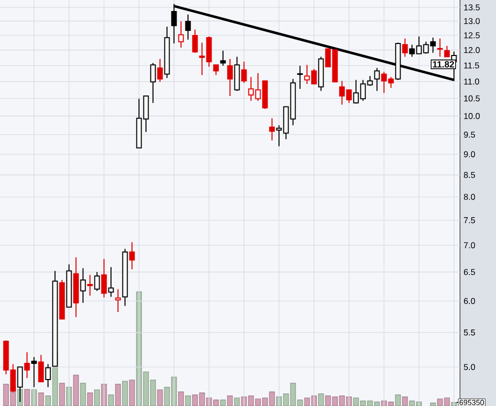  I want to click on y-tick-label: 12.0, so click(472, 50).